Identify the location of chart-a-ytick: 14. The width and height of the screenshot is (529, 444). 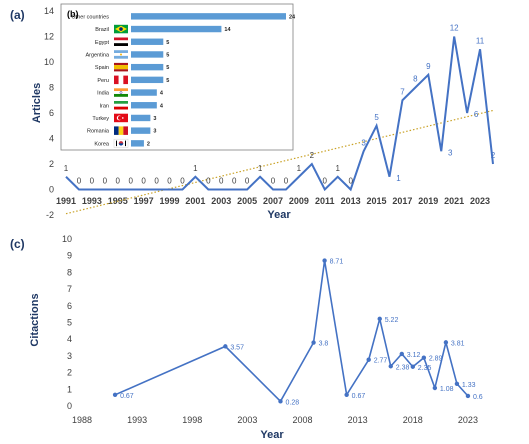
(49, 11).